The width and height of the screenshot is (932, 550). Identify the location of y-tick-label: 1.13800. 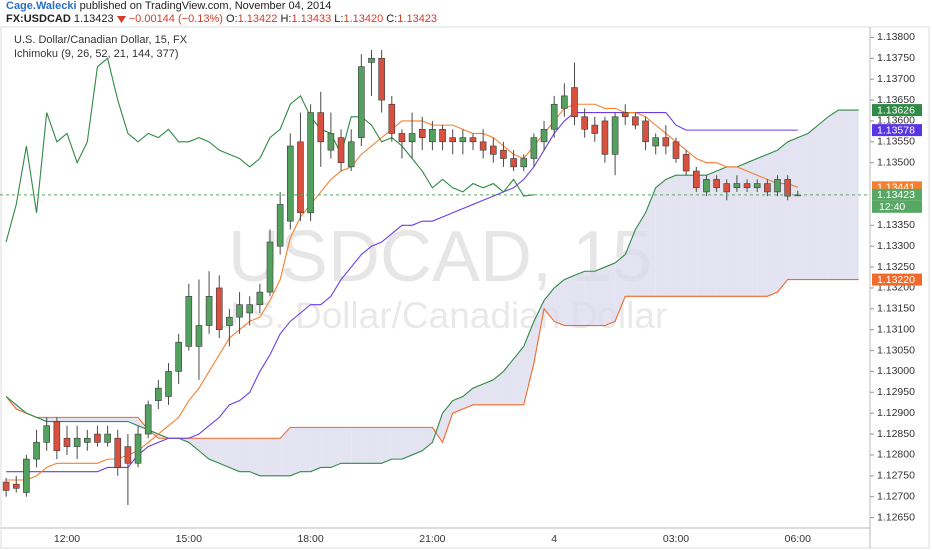
(896, 37).